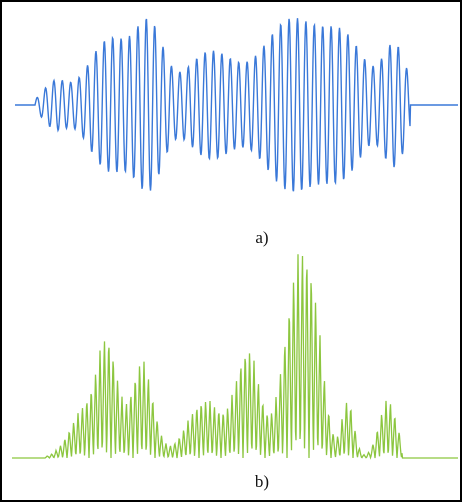 This screenshot has width=462, height=502. I want to click on panel-label: b), so click(262, 481).